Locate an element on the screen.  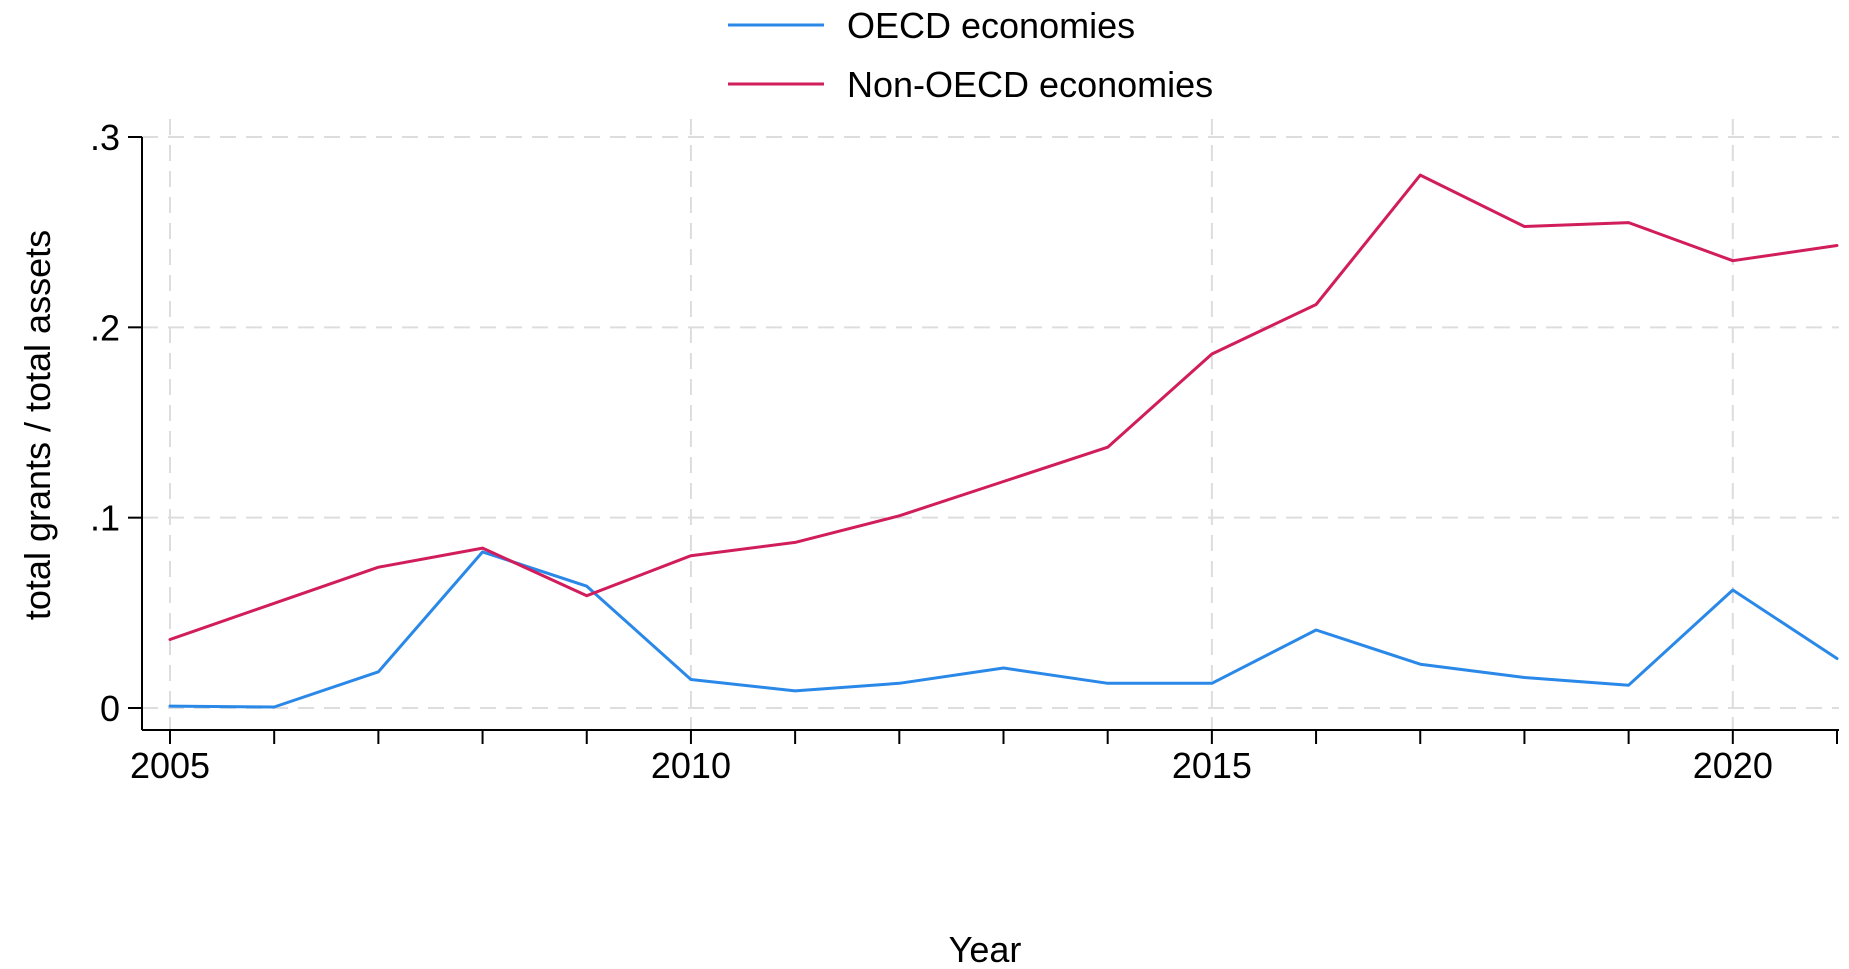
legend: OECD economies Non-OECD economies is located at coordinates (970, 55).